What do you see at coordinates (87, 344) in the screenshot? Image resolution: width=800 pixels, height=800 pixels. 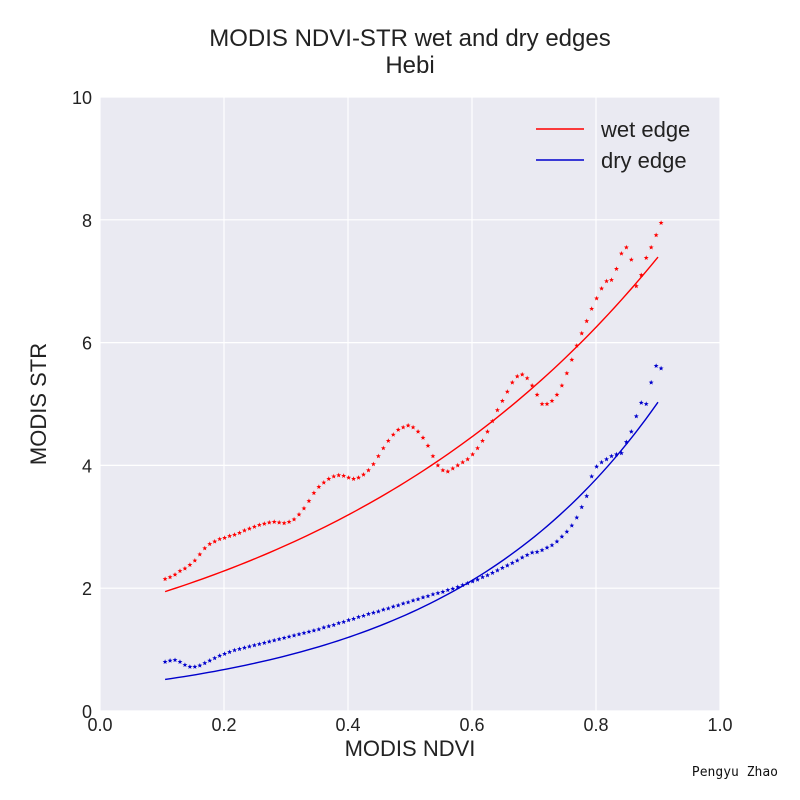 I see `y-tick-label: 6` at bounding box center [87, 344].